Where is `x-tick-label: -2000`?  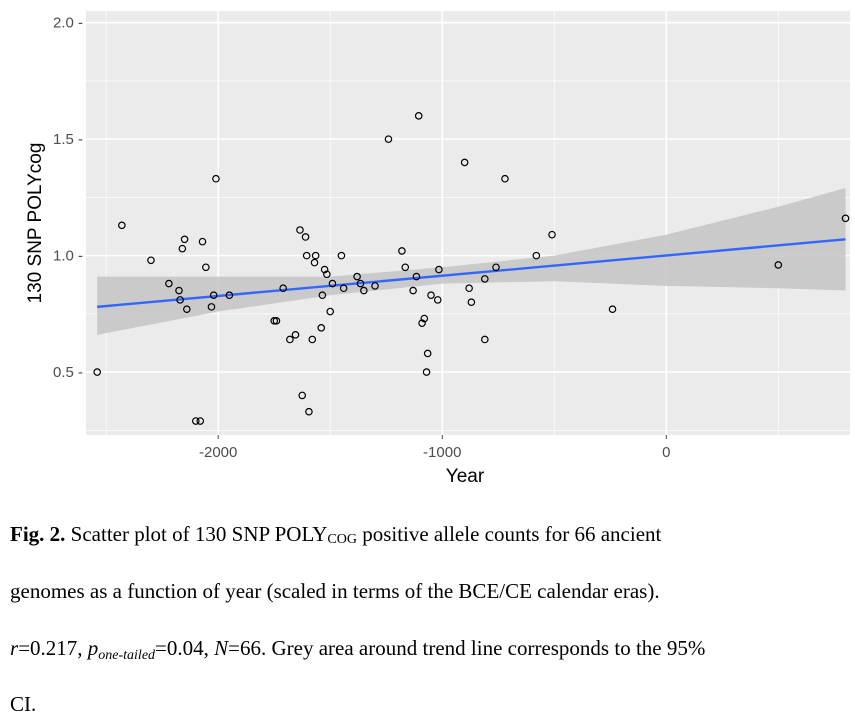
x-tick-label: -2000 is located at coordinates (218, 452).